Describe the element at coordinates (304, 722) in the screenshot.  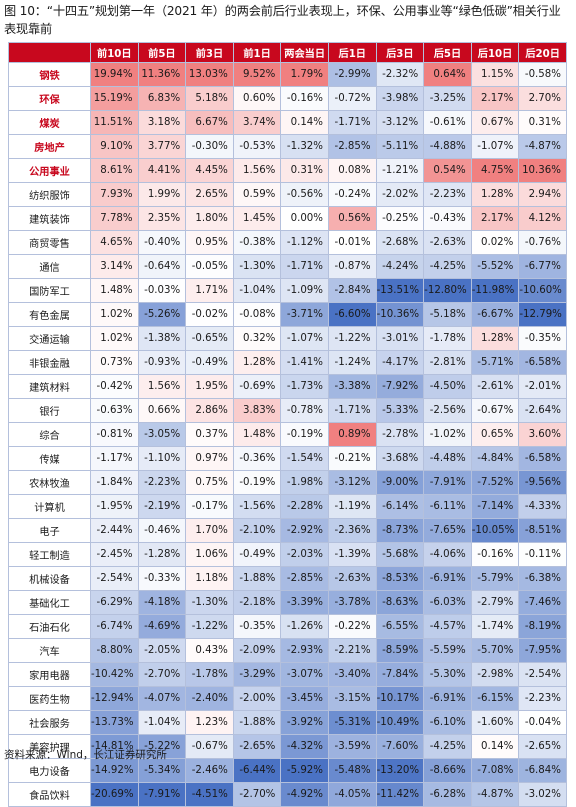
I see `value-cell: -3.92%` at that location.